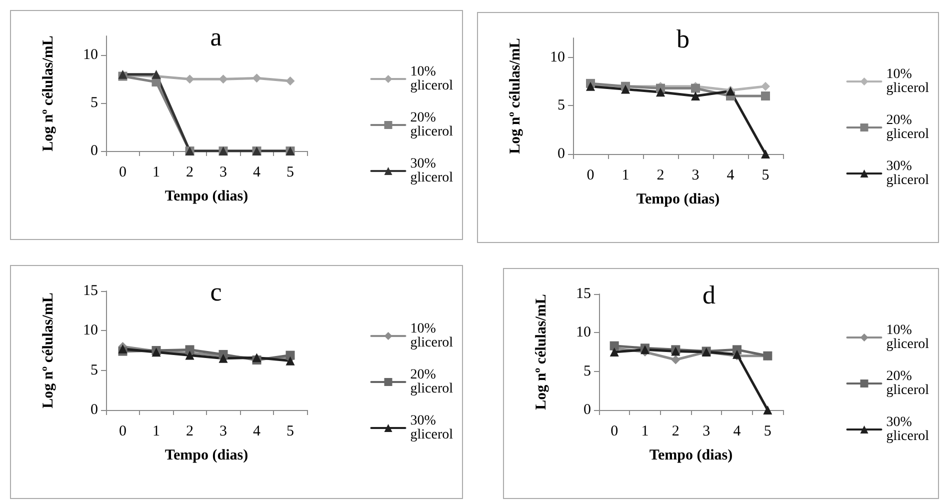 This screenshot has height=504, width=945. Describe the element at coordinates (216, 292) in the screenshot. I see `chart-title: c` at that location.